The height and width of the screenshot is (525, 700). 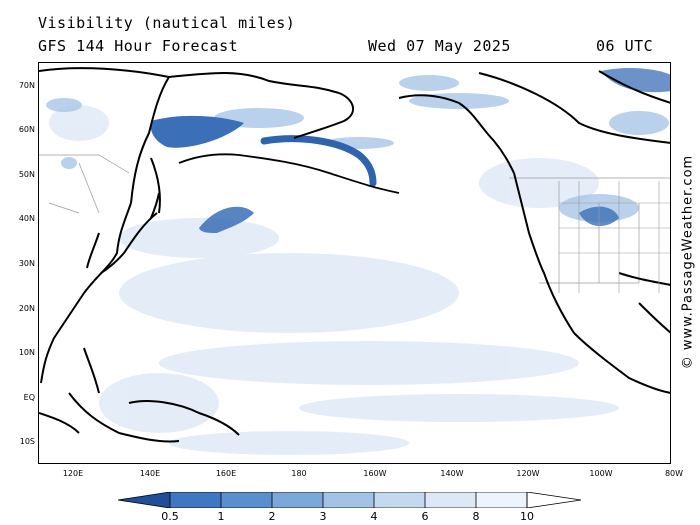 What do you see at coordinates (26, 263) in the screenshot?
I see `lat-label-30n: 30N` at bounding box center [26, 263].